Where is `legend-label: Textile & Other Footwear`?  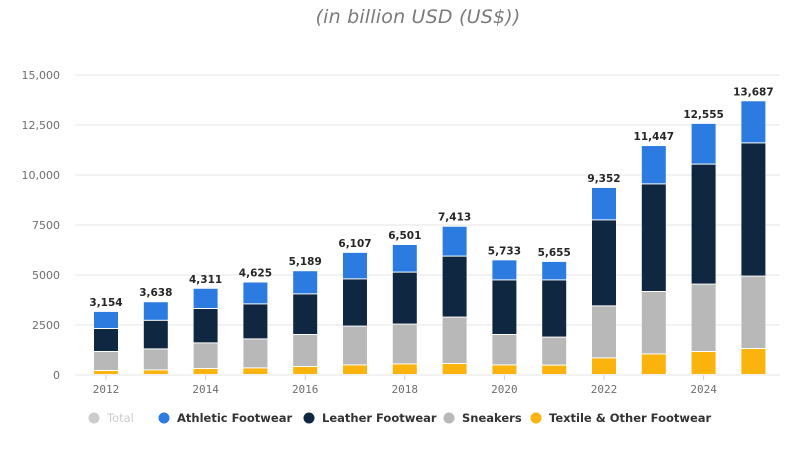
legend-label: Textile & Other Footwear is located at coordinates (630, 418).